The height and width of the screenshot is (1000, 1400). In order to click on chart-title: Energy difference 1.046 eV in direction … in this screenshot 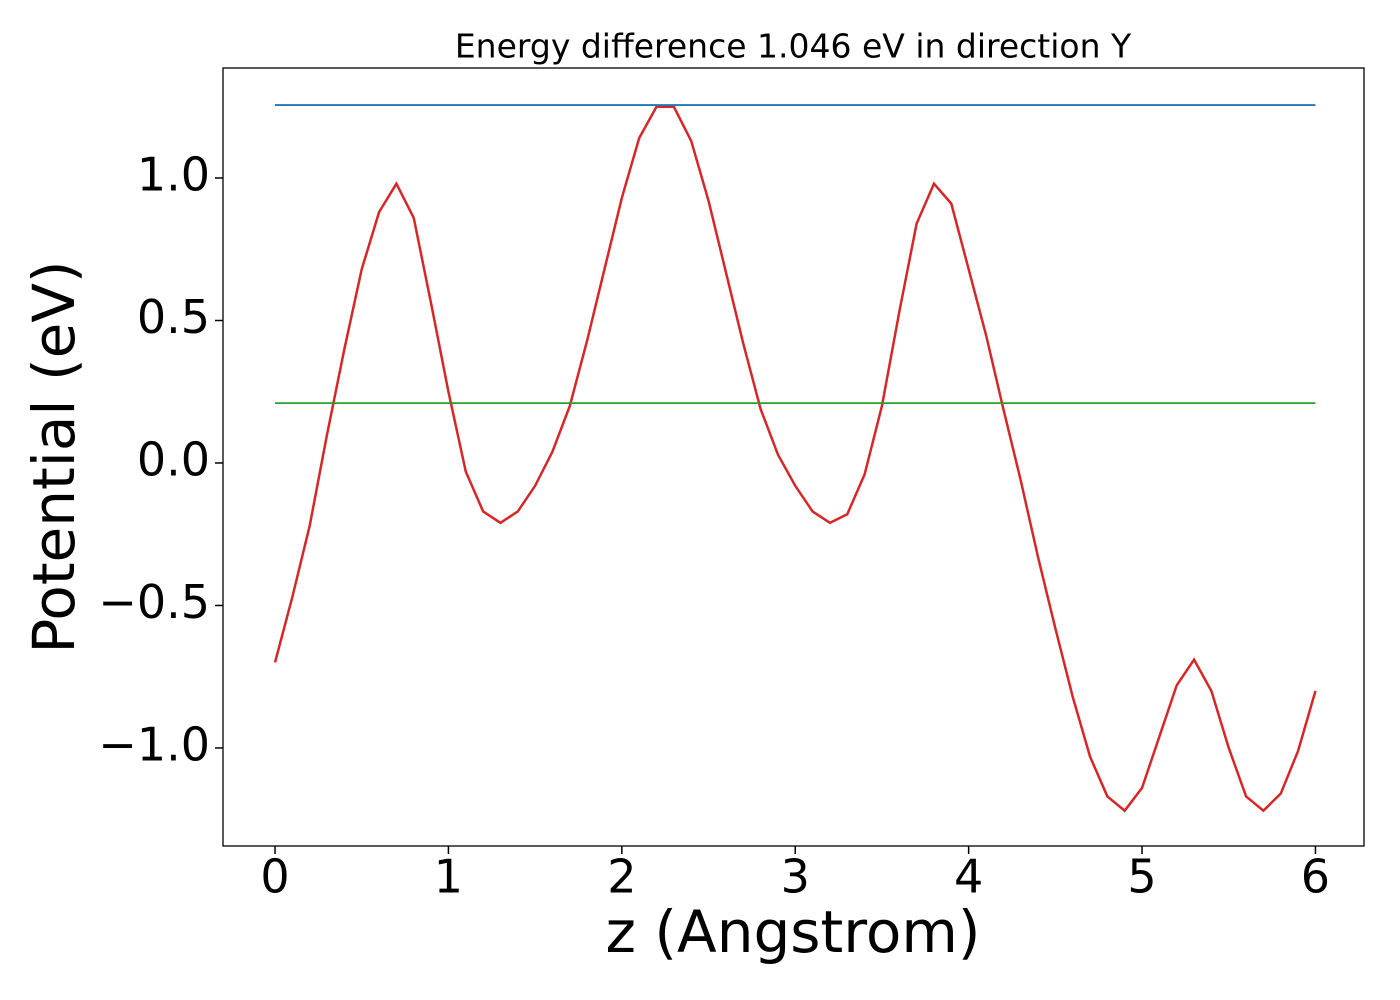, I will do `click(793, 46)`.